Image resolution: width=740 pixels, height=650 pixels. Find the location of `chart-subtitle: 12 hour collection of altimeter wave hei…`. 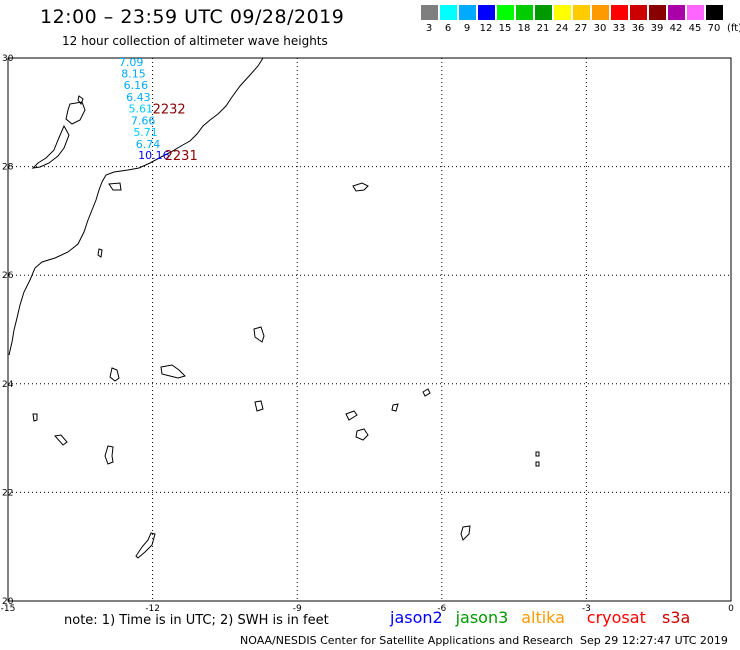

chart-subtitle: 12 hour collection of altimeter wave hei… is located at coordinates (195, 41).